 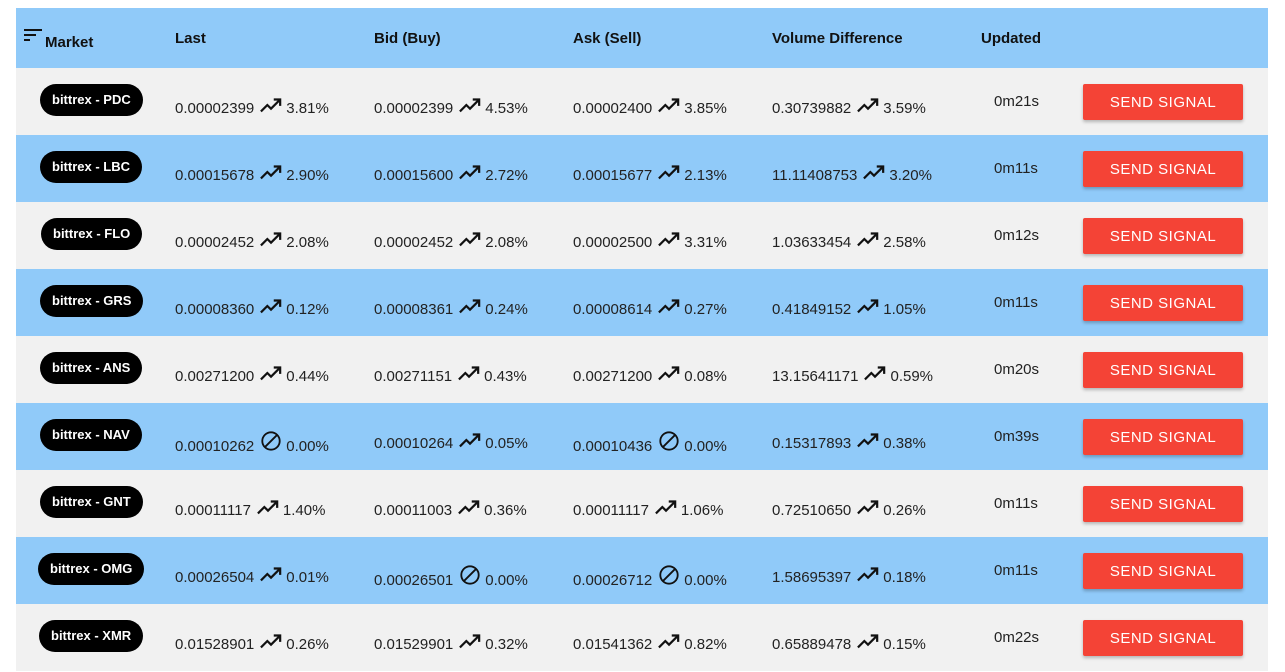 What do you see at coordinates (506, 580) in the screenshot?
I see `bid-change-percent: 0.00%` at bounding box center [506, 580].